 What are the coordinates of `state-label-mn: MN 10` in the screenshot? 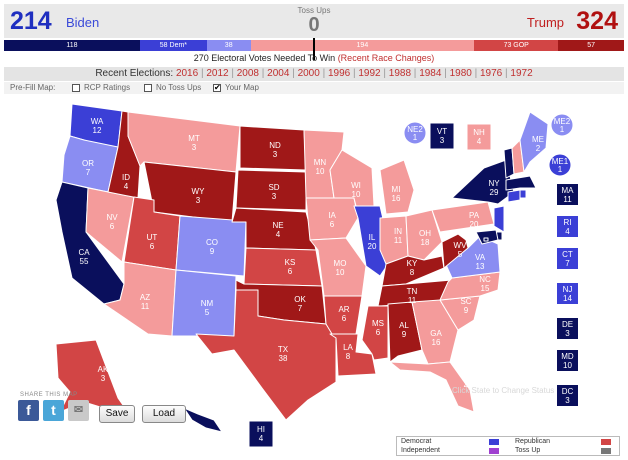 It's located at (320, 167).